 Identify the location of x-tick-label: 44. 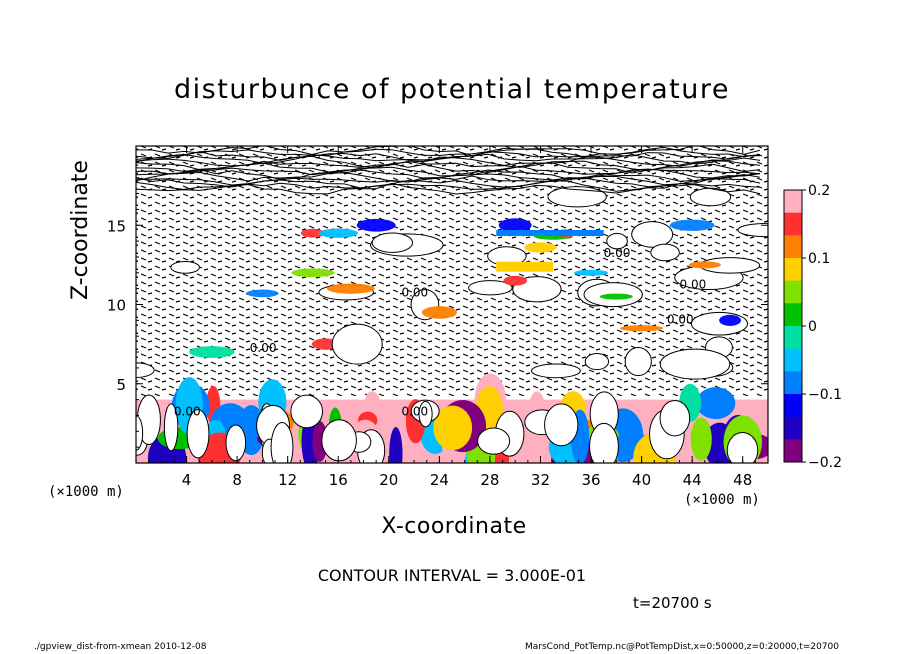
(692, 480).